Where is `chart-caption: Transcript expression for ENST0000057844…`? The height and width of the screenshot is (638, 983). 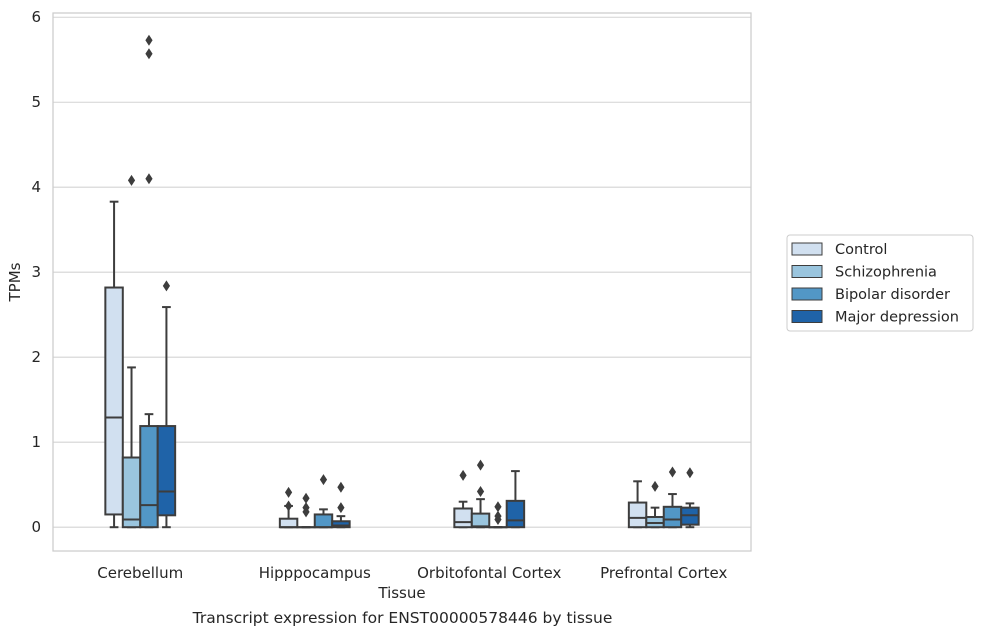
chart-caption: Transcript expression for ENST0000057844… is located at coordinates (402, 618).